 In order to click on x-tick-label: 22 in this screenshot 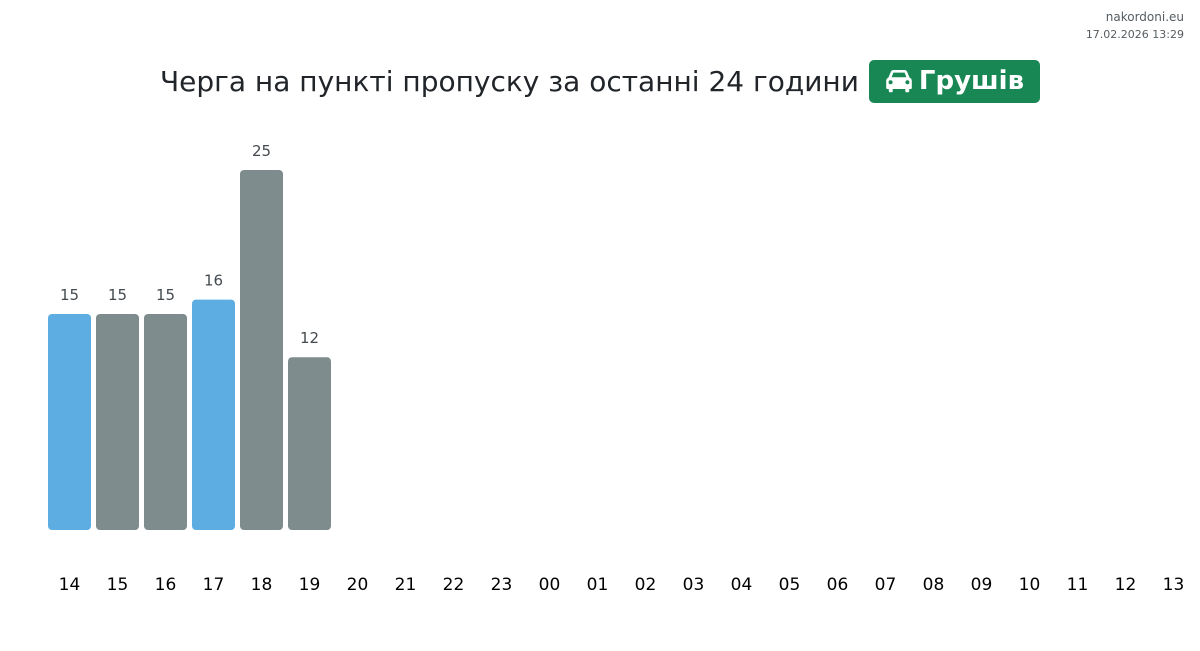, I will do `click(454, 585)`.